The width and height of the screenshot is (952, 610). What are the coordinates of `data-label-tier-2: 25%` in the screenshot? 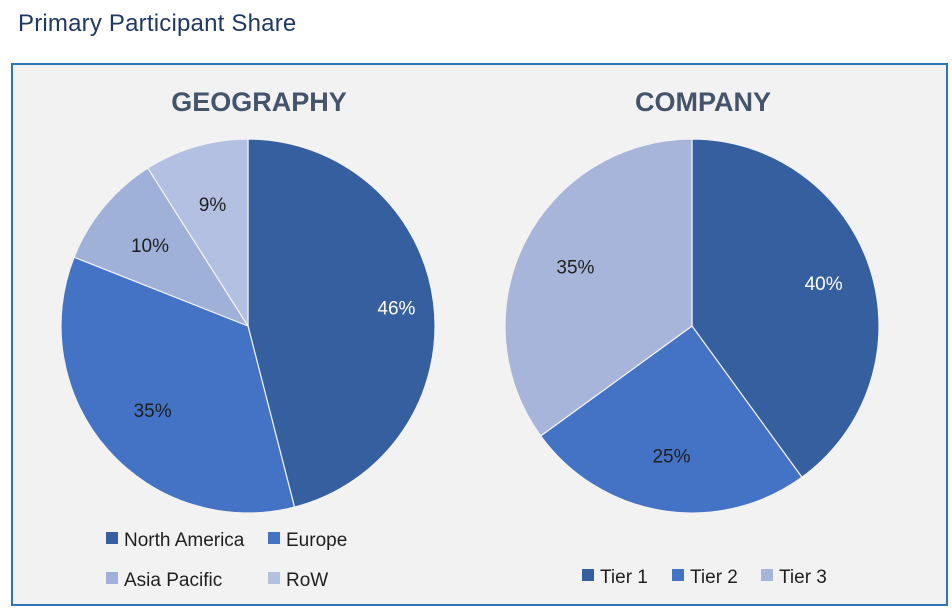 It's located at (671, 456).